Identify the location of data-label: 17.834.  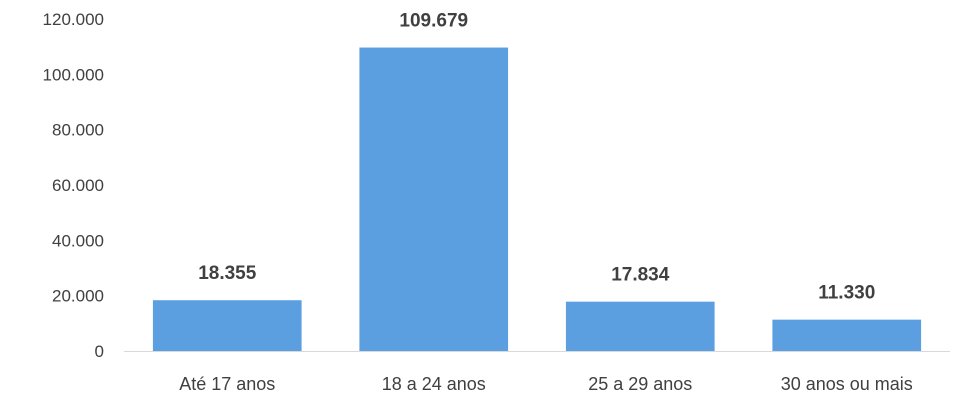
(640, 275).